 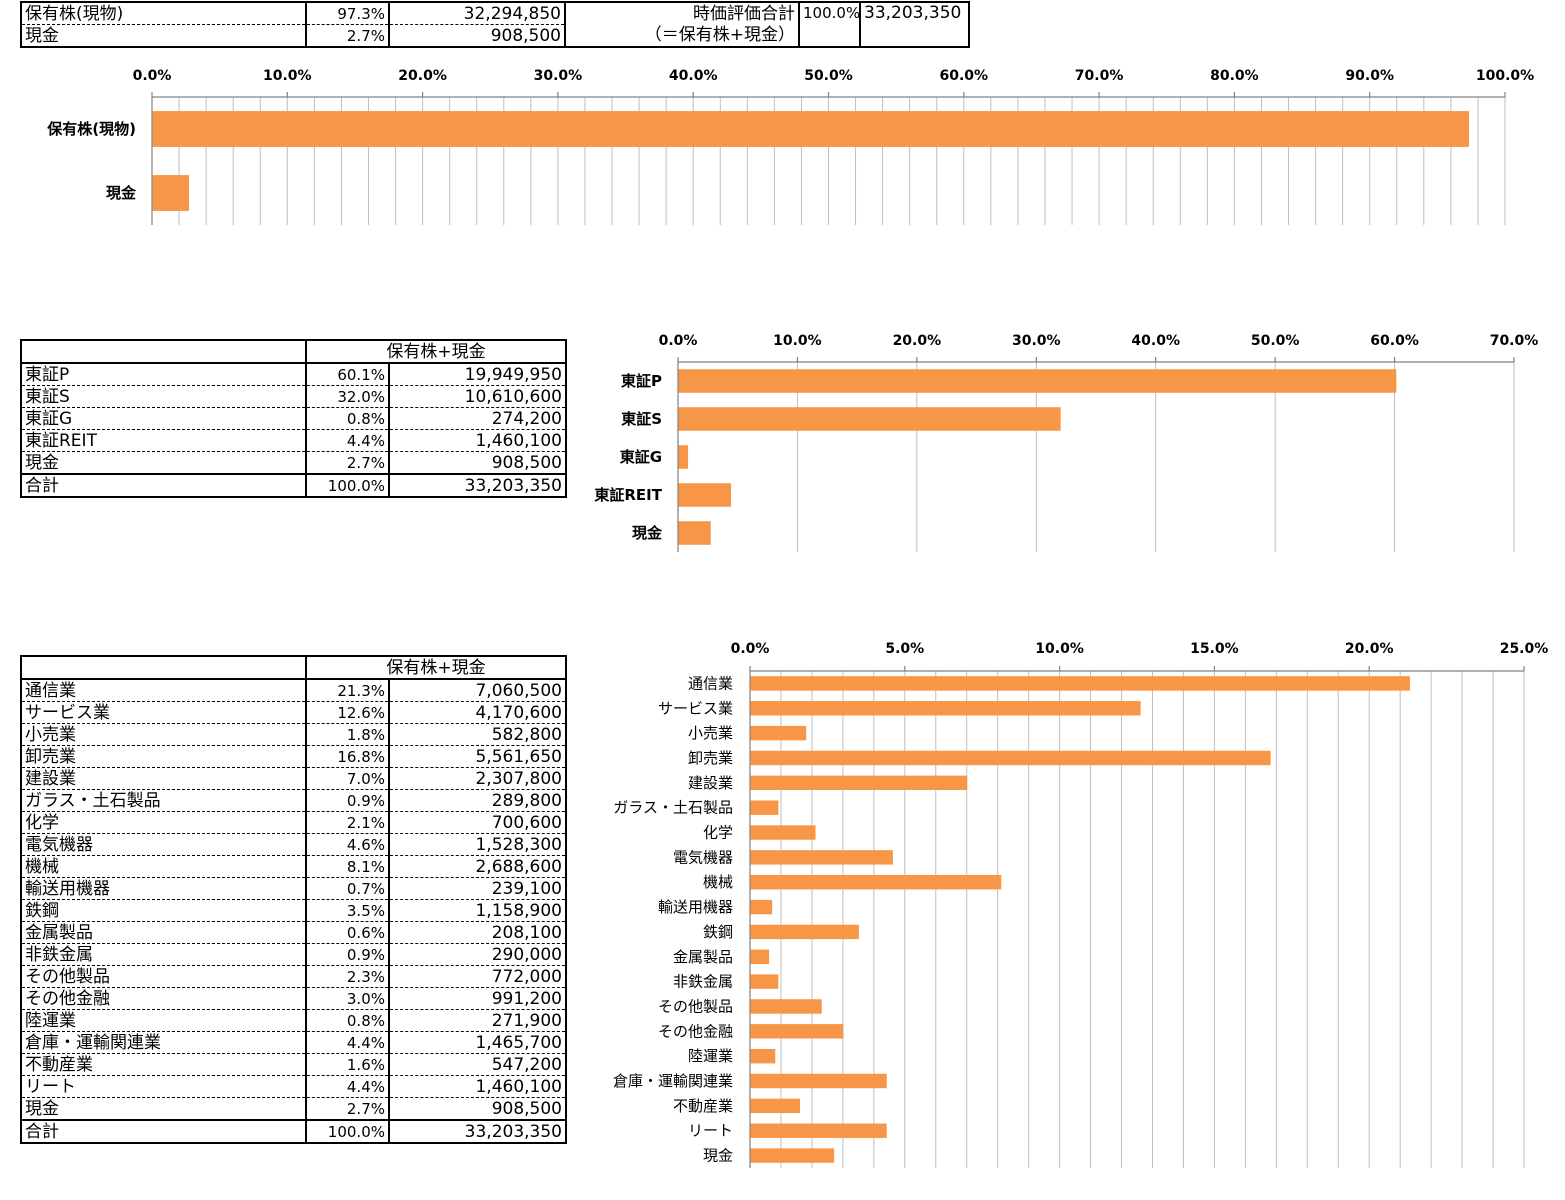 What do you see at coordinates (163, 668) in the screenshot?
I see `header-blank` at bounding box center [163, 668].